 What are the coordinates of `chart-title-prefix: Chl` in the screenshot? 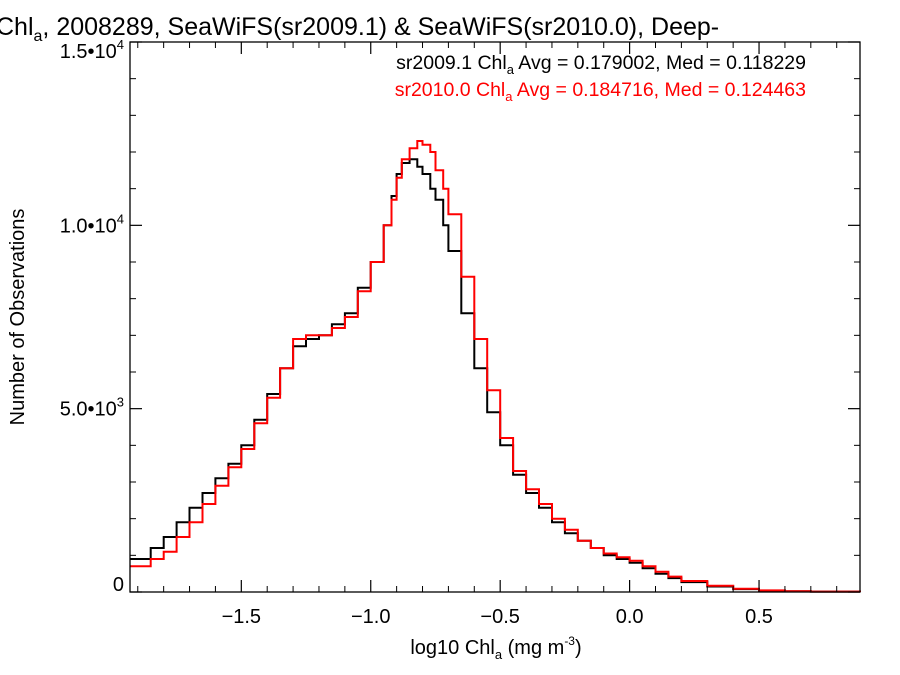 It's located at (17, 27).